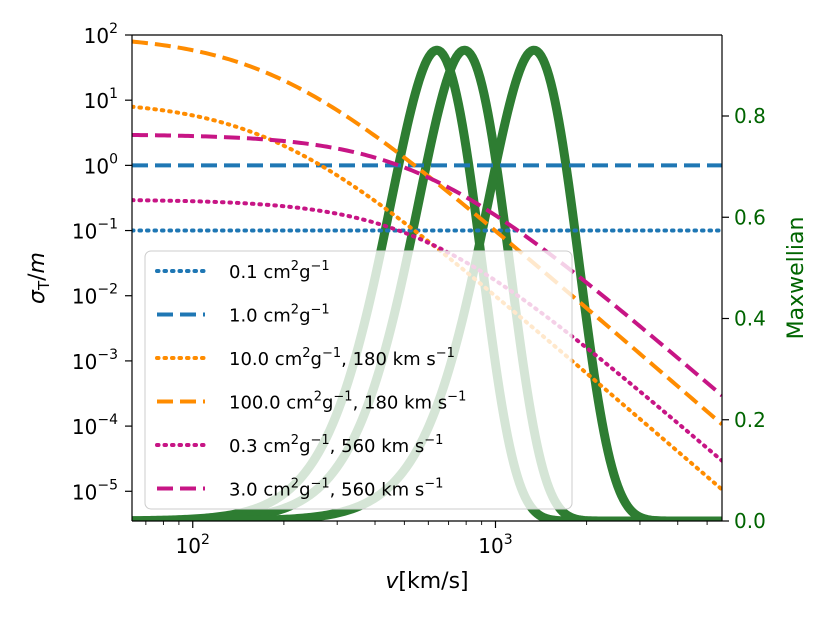 The image size is (830, 623). Describe the element at coordinates (750, 116) in the screenshot. I see `y-right-tick-label-5: 0.8` at that location.